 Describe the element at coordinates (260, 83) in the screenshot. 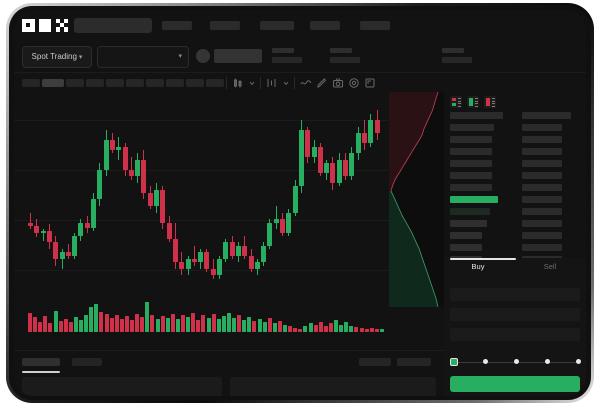

I see `toolbar-divider` at that location.